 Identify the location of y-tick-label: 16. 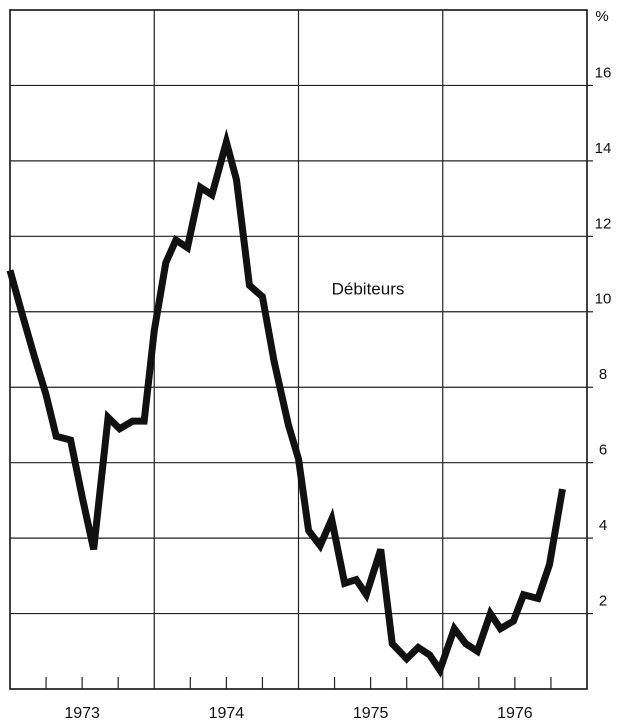
(603, 72).